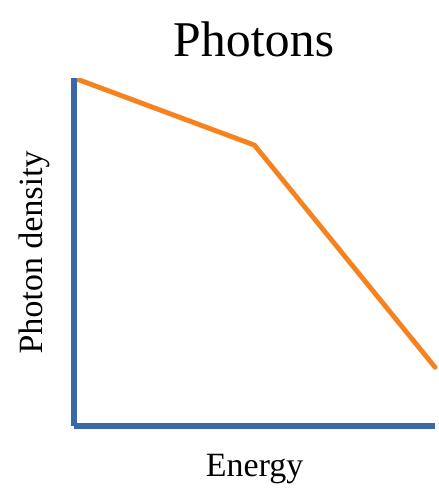 This screenshot has height=497, width=439. What do you see at coordinates (255, 465) in the screenshot?
I see `x-axis-title: Energy` at bounding box center [255, 465].